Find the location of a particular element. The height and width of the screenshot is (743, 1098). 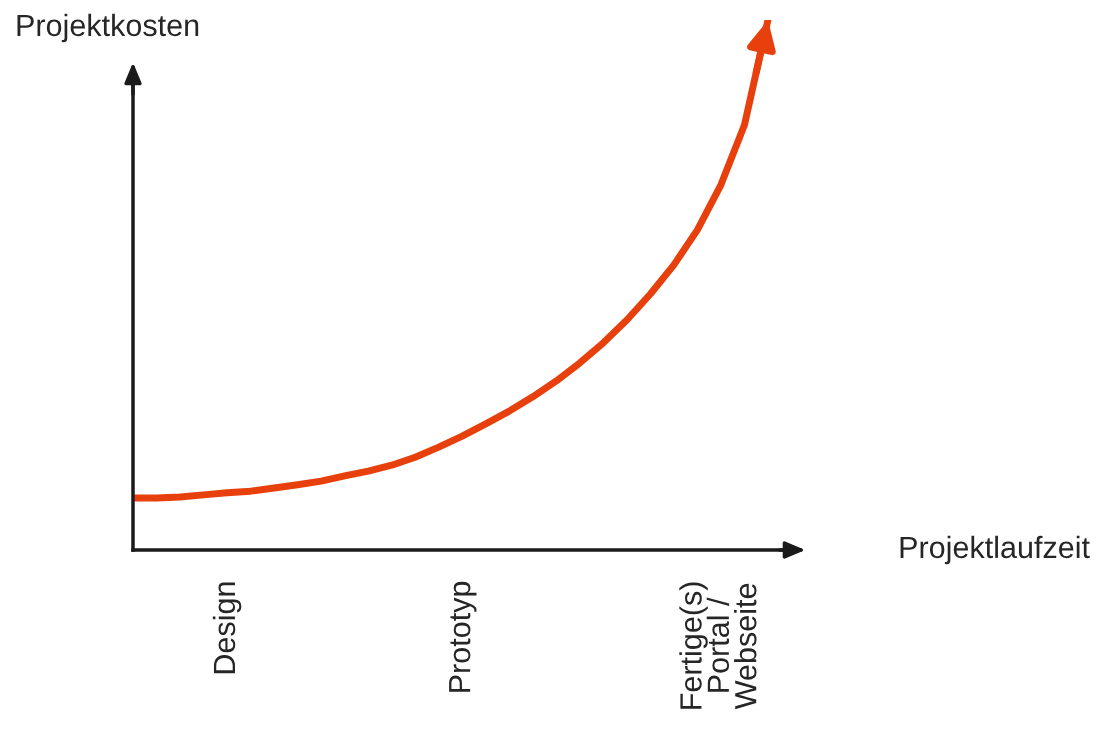

x-axis-title: Projektlaufzeit is located at coordinates (995, 550).